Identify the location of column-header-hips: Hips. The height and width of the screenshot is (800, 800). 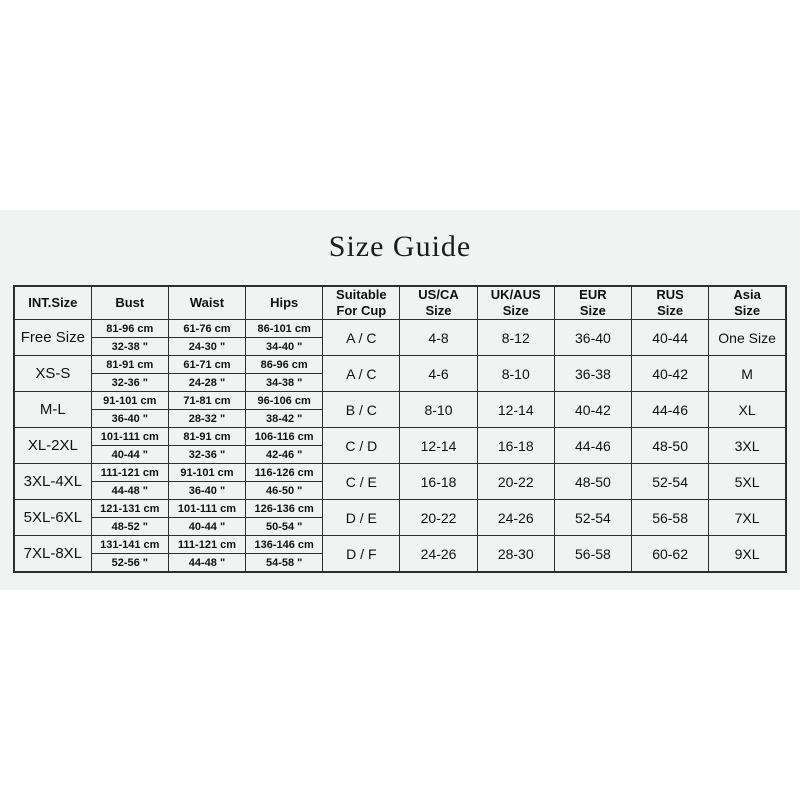
(284, 302).